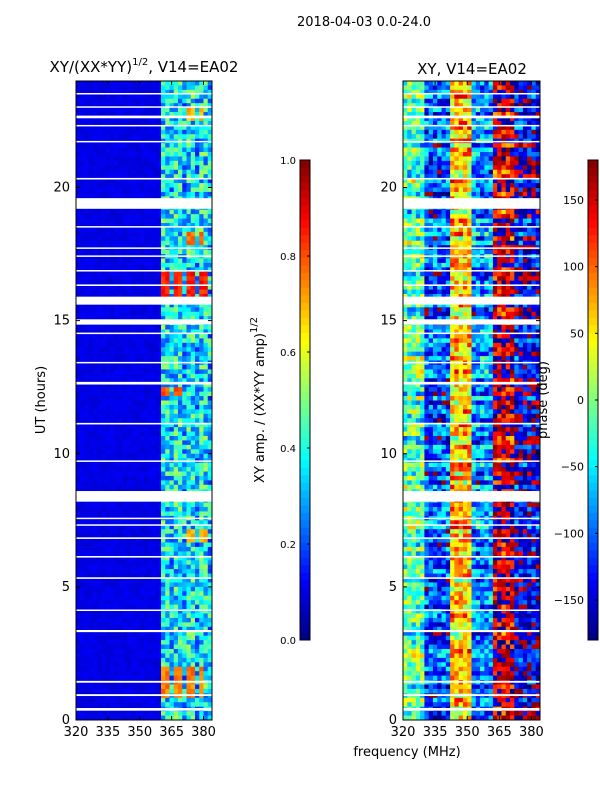 This screenshot has height=800, width=600. I want to click on amplitude-colorbar-frame, so click(305, 400).